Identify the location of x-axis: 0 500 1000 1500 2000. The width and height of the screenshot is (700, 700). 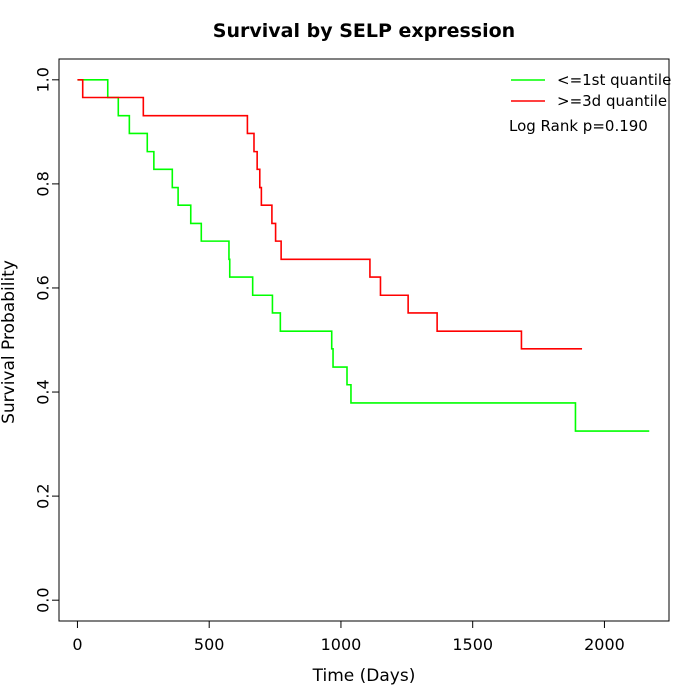
(348, 637).